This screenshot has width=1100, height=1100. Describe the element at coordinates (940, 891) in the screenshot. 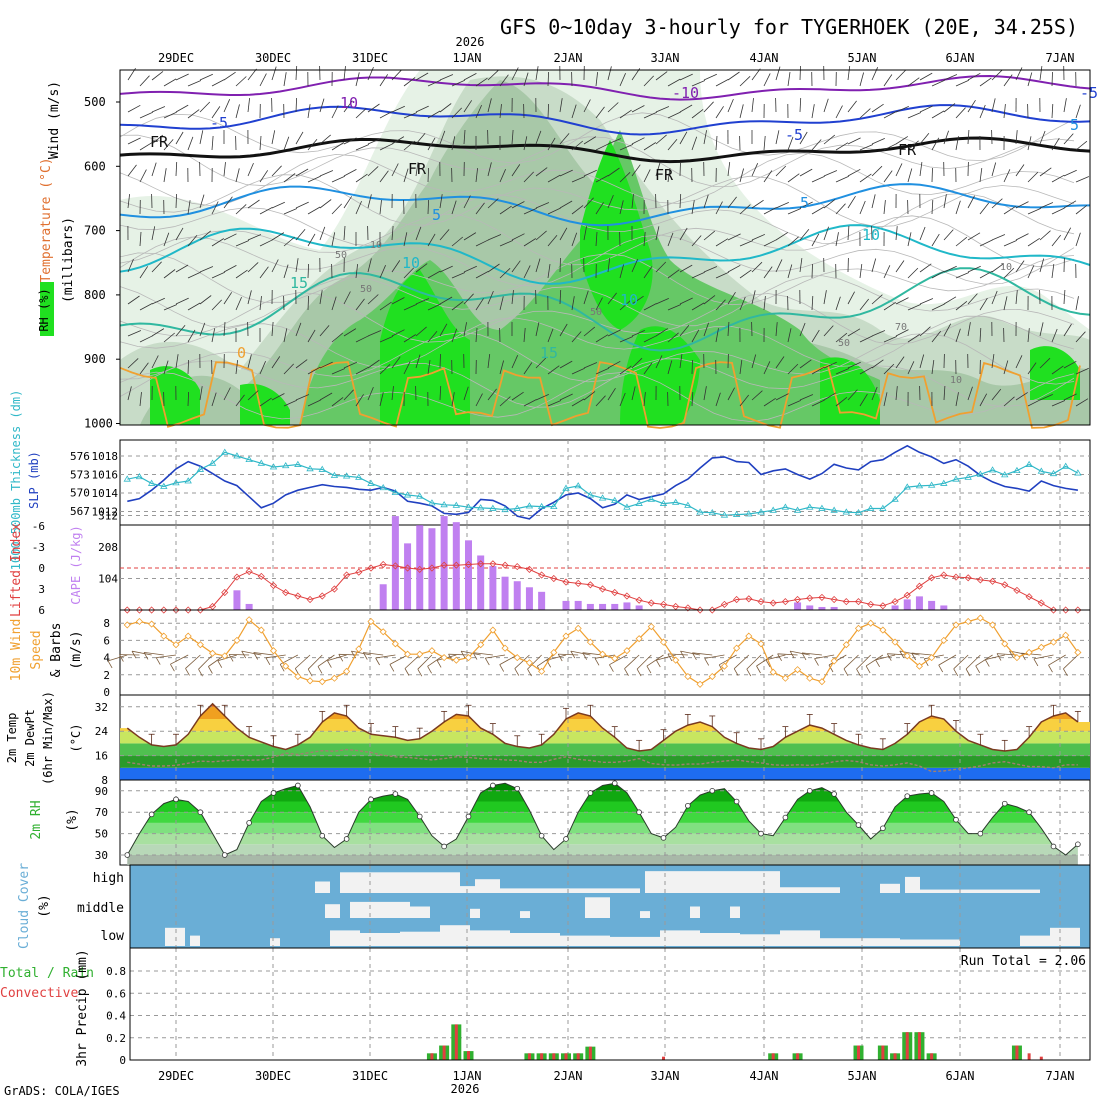

I see `cloud-fraction-bar` at that location.